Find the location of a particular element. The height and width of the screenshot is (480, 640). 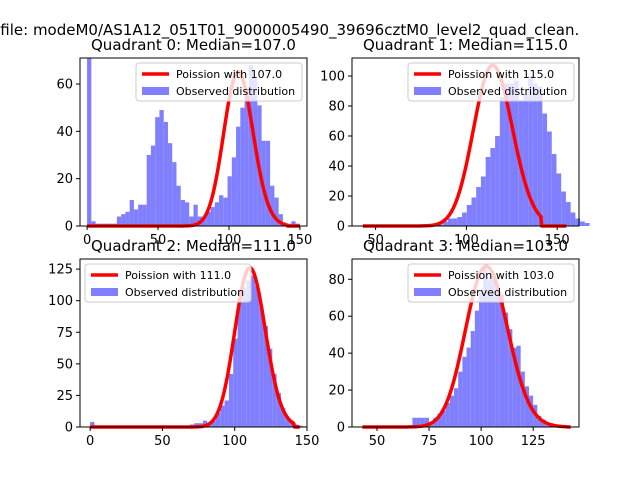

legend-bar-label: Observed distribution is located at coordinates (235, 91).